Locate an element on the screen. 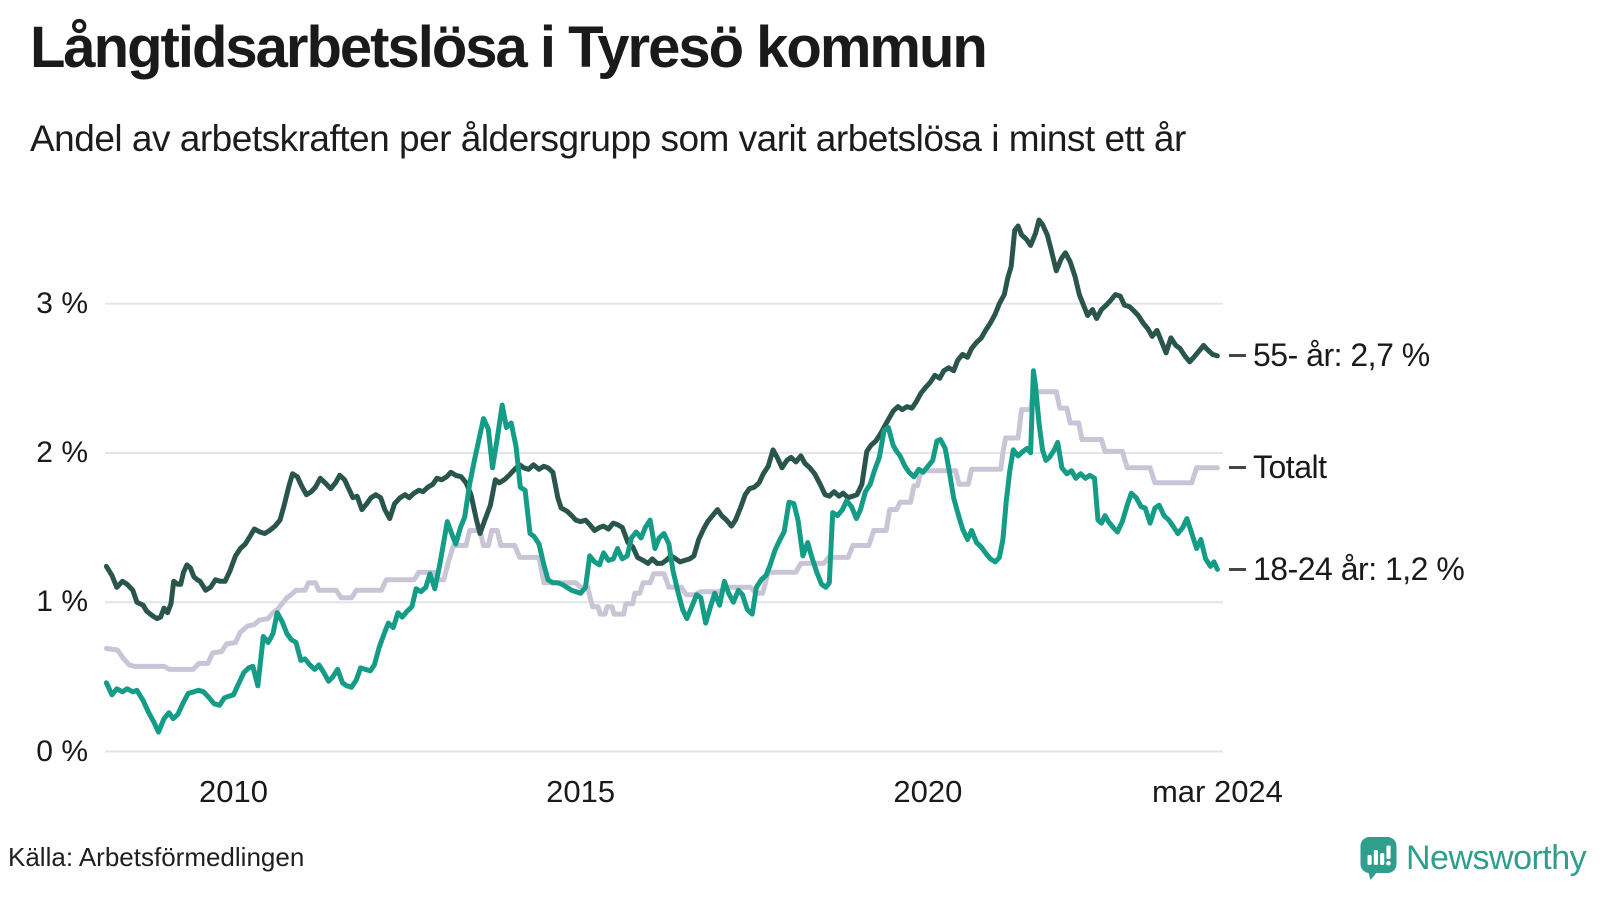 The image size is (1600, 900). x-tick-label-2010: 2010 is located at coordinates (233, 791).